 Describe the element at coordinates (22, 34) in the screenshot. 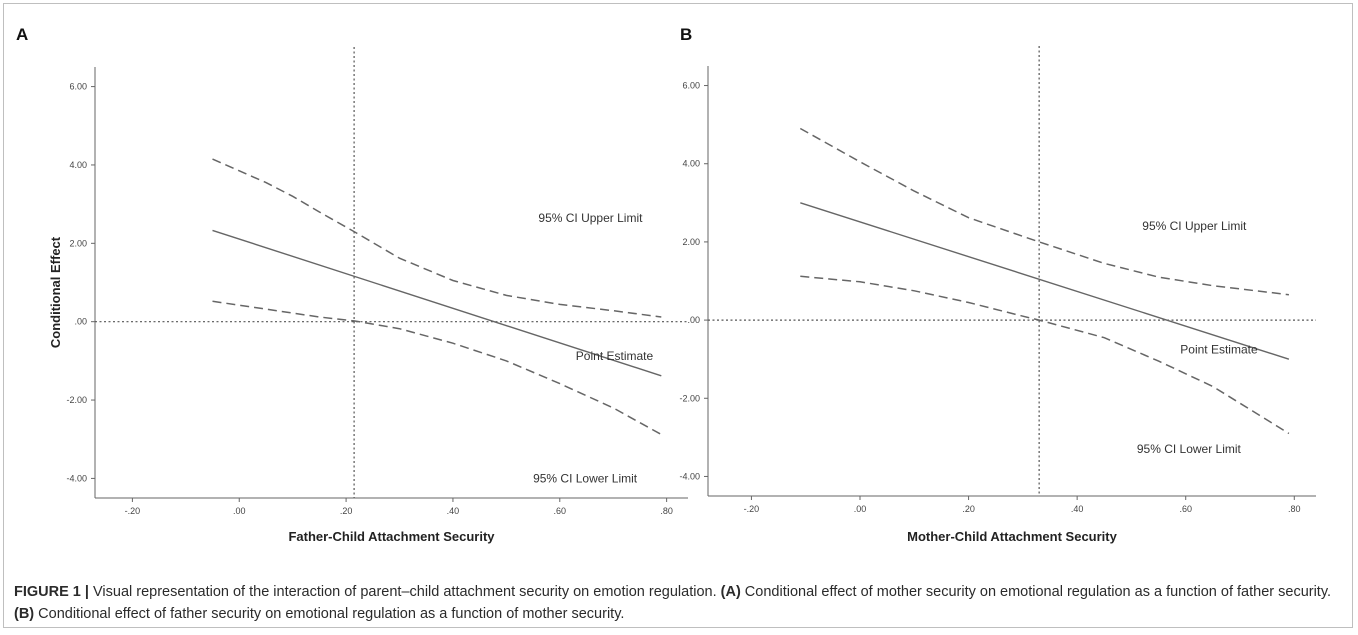

I see `panel-label: A` at that location.